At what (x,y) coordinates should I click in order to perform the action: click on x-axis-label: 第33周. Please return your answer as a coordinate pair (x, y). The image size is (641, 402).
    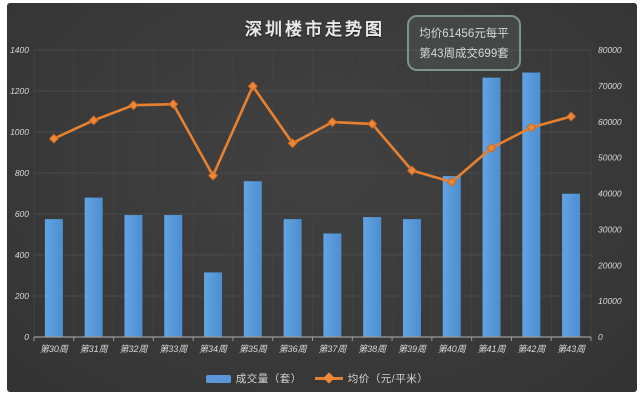
    Looking at the image, I should click on (173, 349).